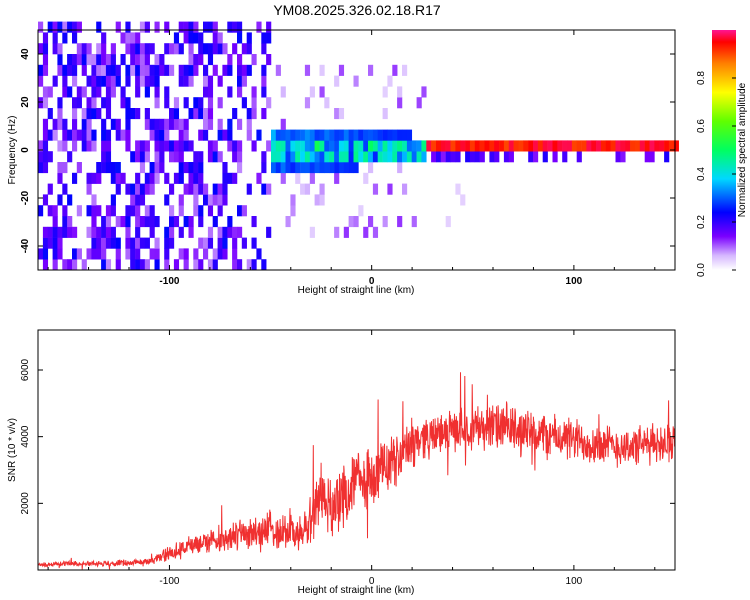  Describe the element at coordinates (716, 174) in the screenshot. I see `colorbar-ticks: 0.0 0.2 0.4 0.6 0.8` at that location.